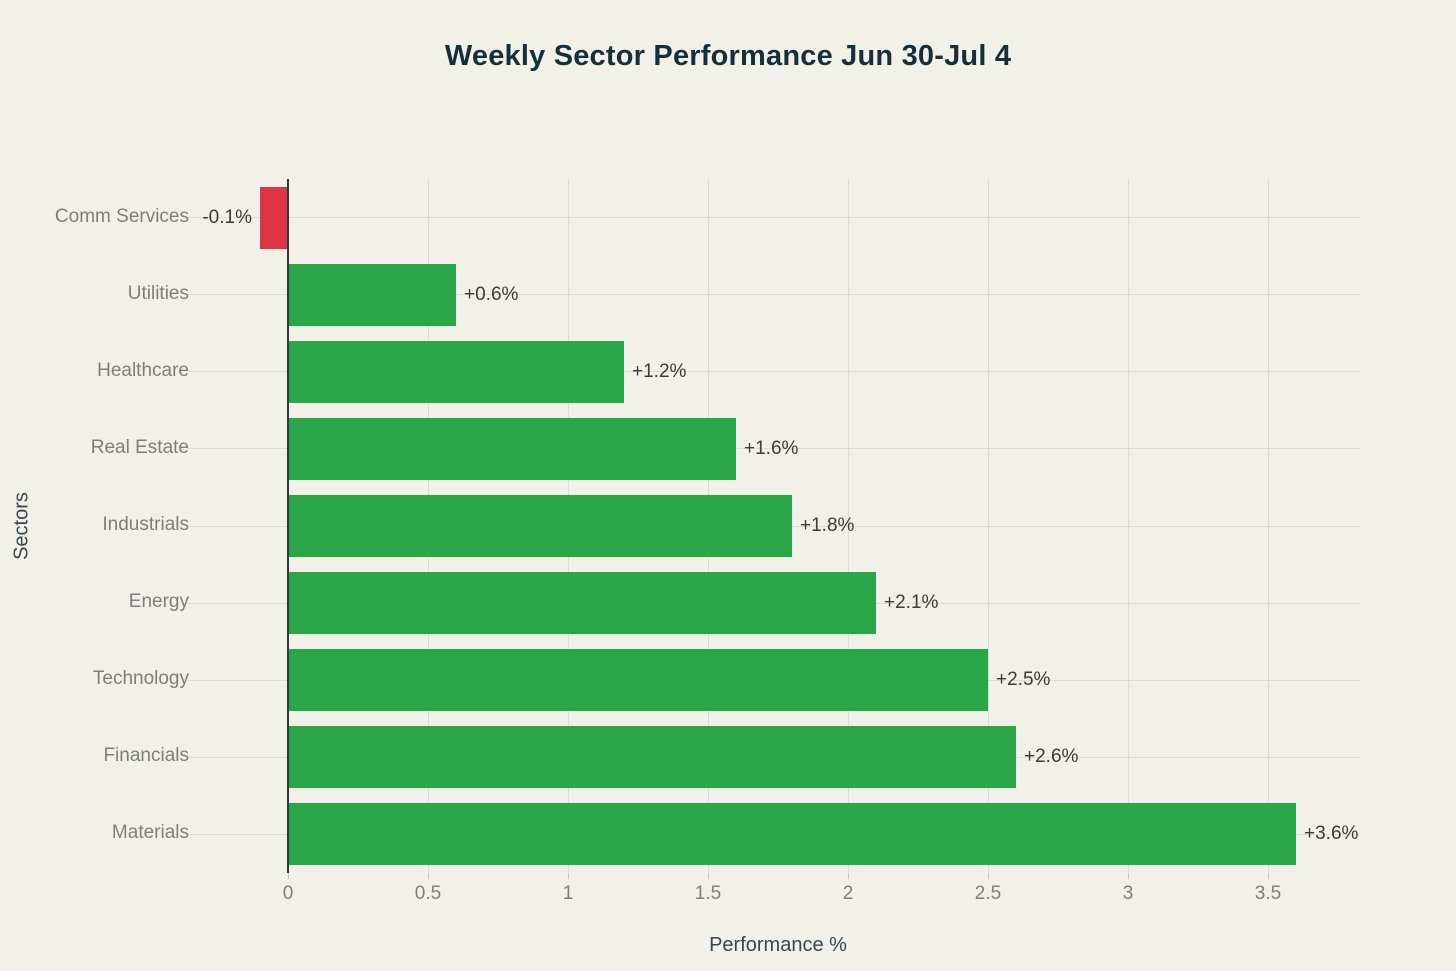 The height and width of the screenshot is (971, 1456). I want to click on bar-value-label-healthcare: +1.2%, so click(659, 371).